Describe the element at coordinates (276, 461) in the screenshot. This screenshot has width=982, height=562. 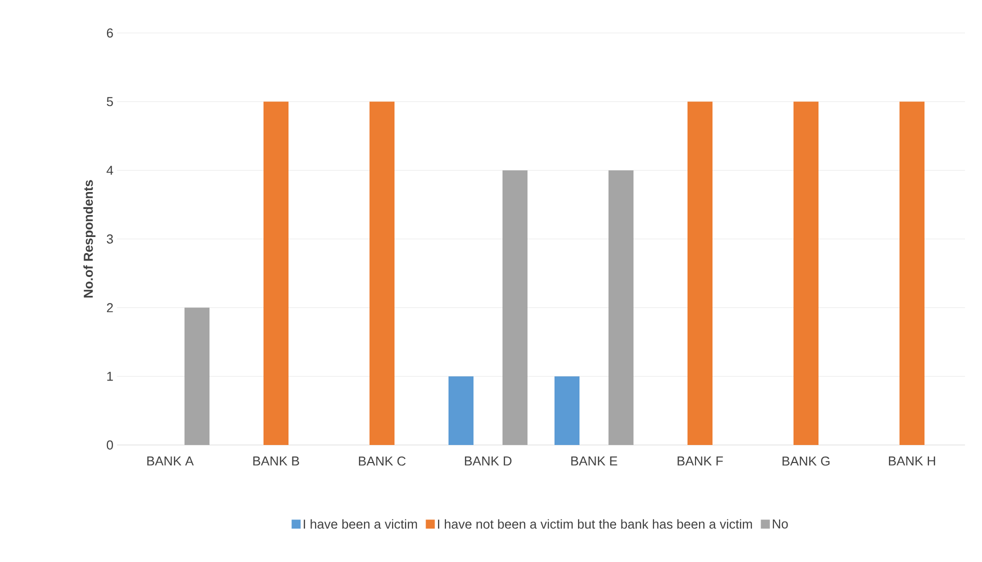
I see `x-tick-label: BANK B` at that location.